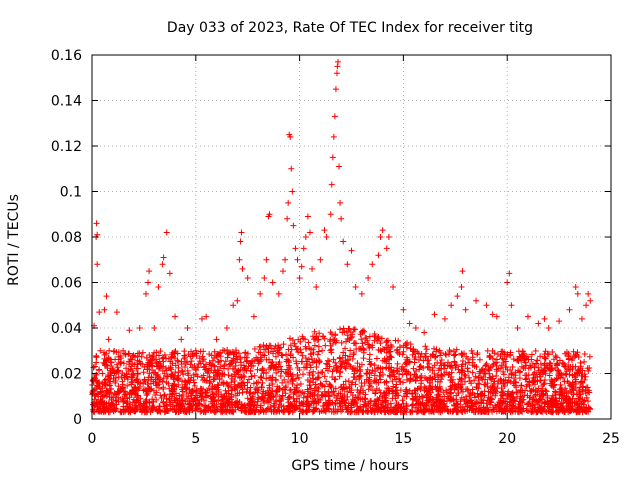 The width and height of the screenshot is (640, 480). What do you see at coordinates (66, 147) in the screenshot?
I see `y-tick-label: 0.12` at bounding box center [66, 147].